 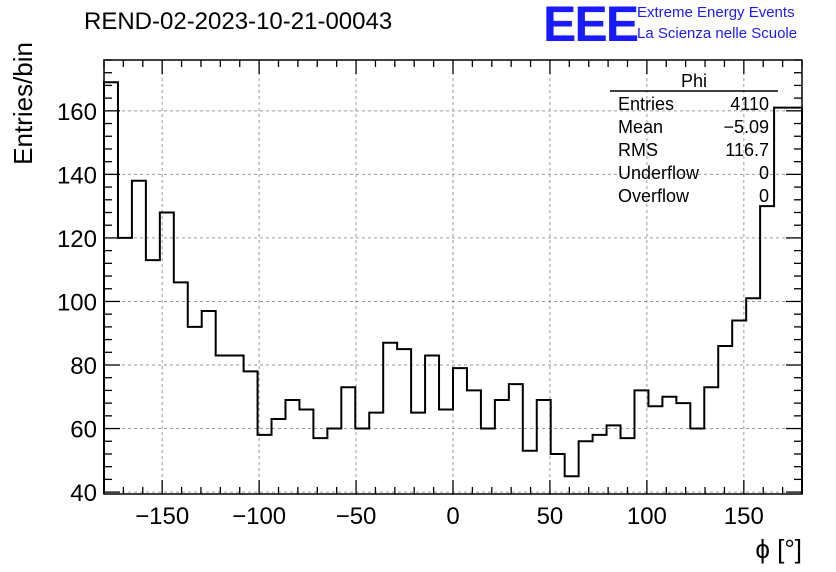 What do you see at coordinates (452, 516) in the screenshot?
I see `x-tick-label: 0` at bounding box center [452, 516].